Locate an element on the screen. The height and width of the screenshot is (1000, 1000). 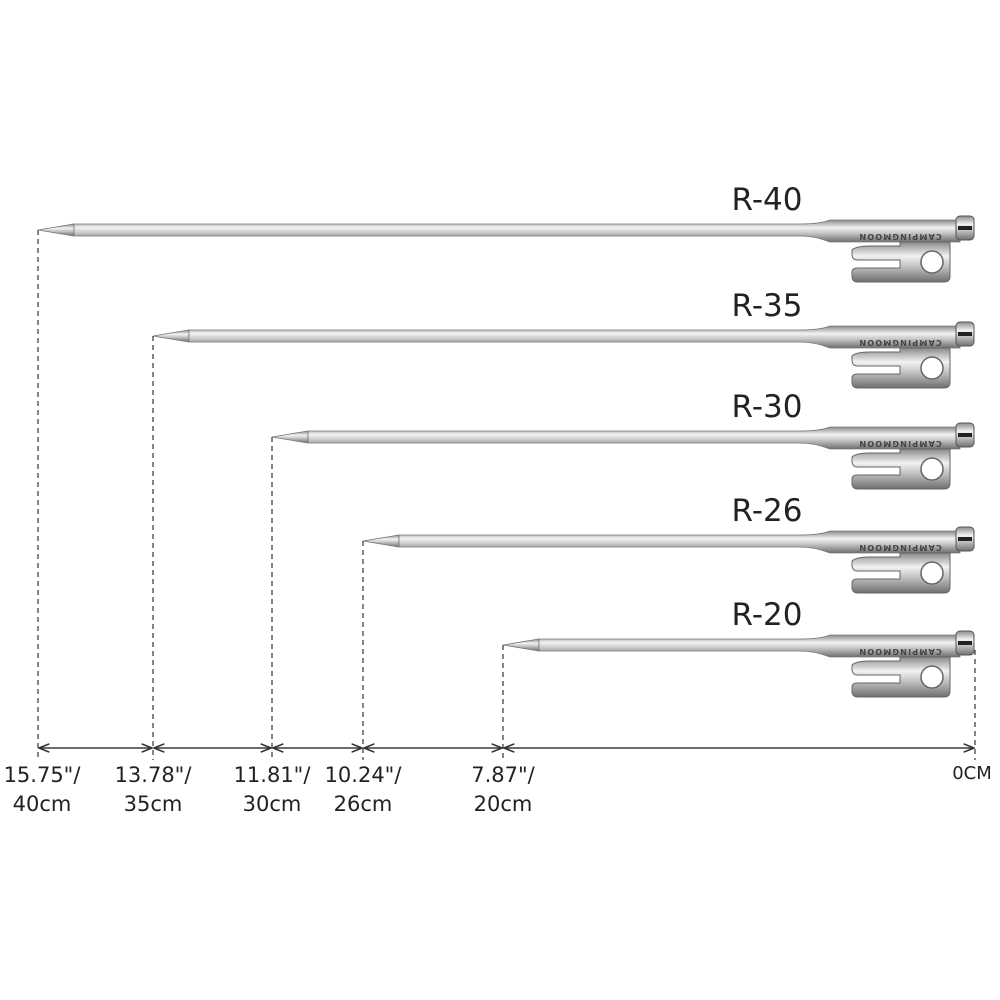
length-inch: 15.75"/ is located at coordinates (43, 775).